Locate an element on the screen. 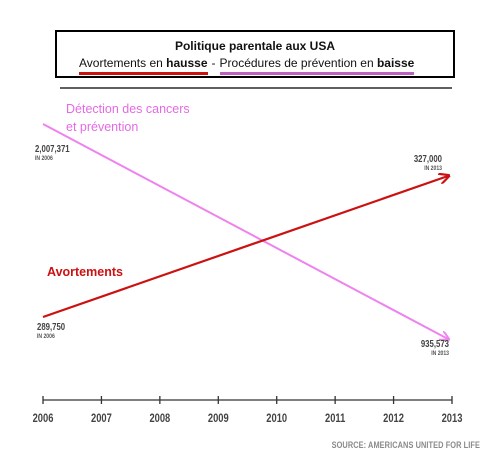  data-label-abortions-2013-year: IN 2013 is located at coordinates (433, 169).